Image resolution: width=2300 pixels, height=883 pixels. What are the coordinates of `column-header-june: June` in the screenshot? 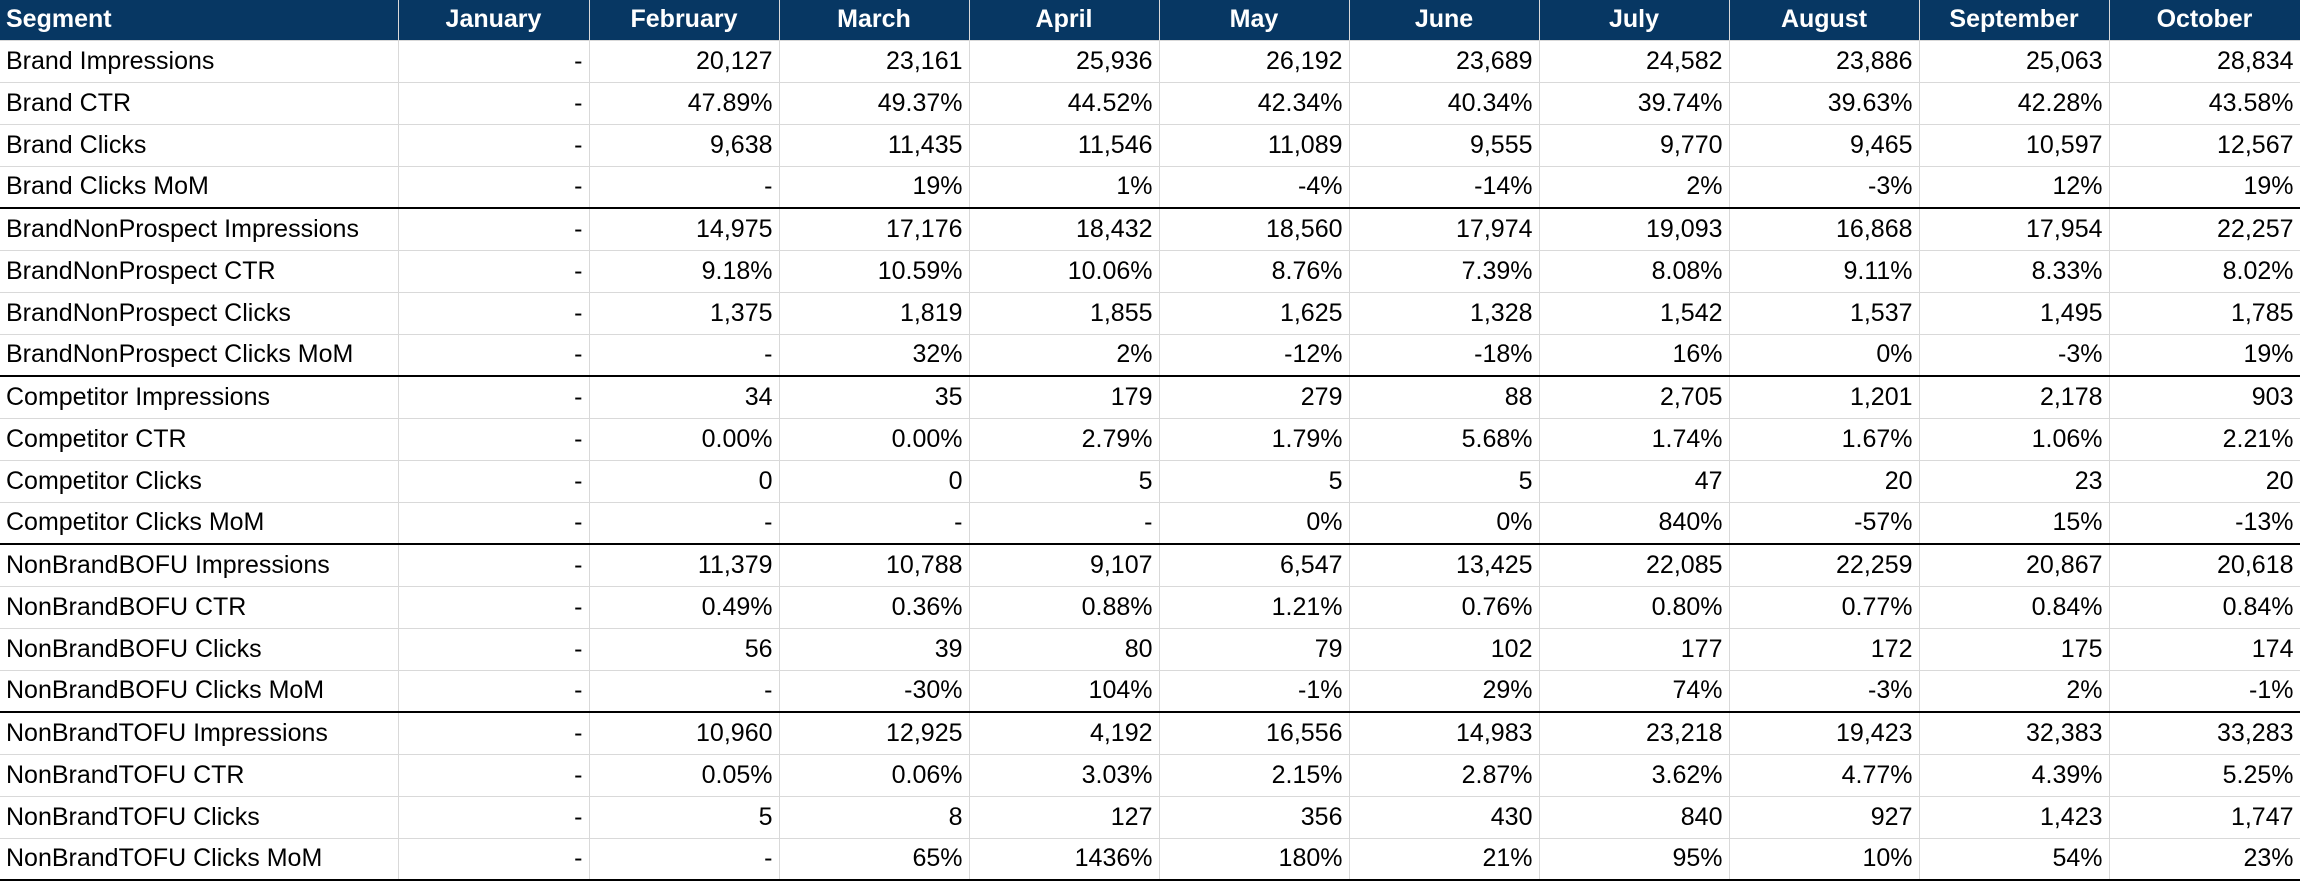 It's located at (1444, 20).